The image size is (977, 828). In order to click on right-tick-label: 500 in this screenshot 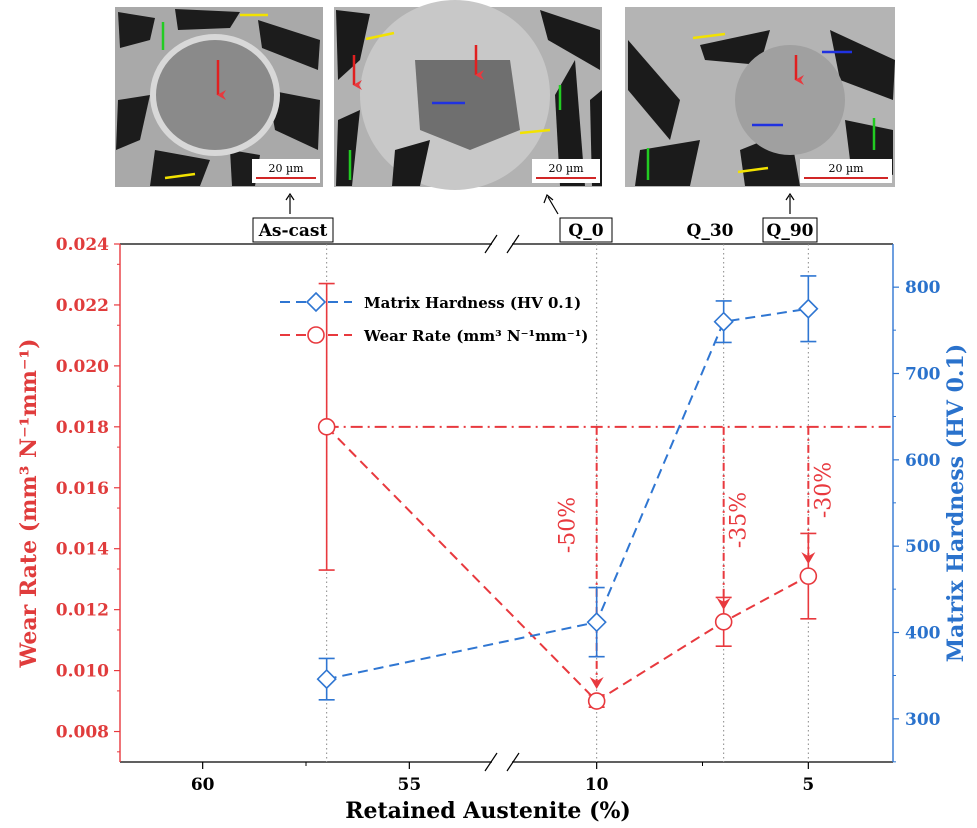, I will do `click(923, 547)`.